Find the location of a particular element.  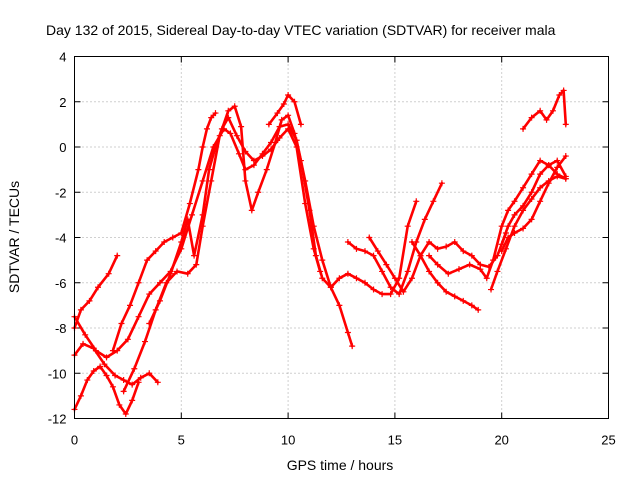

y-tick-label: -8 is located at coordinates (61, 328).